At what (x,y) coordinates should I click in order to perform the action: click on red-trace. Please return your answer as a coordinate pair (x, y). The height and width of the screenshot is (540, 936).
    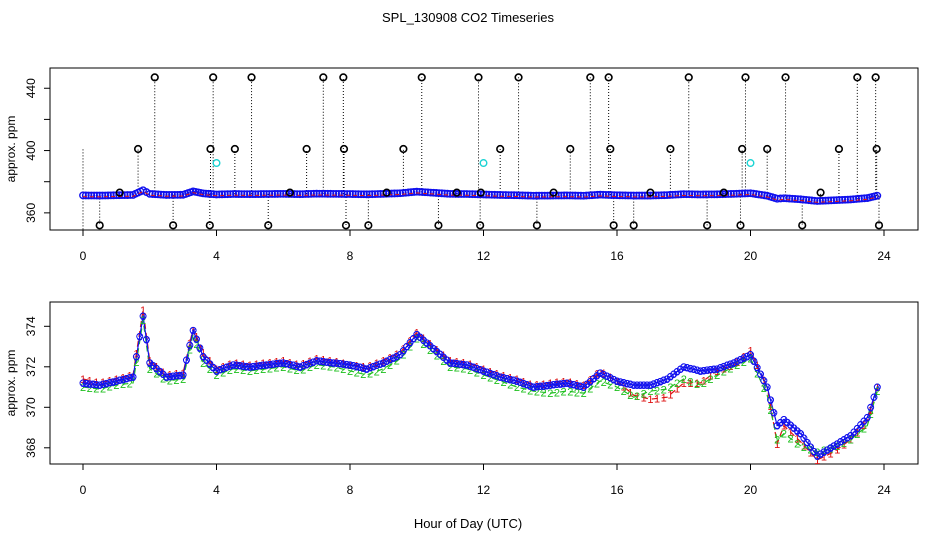
    Looking at the image, I should click on (480, 196).